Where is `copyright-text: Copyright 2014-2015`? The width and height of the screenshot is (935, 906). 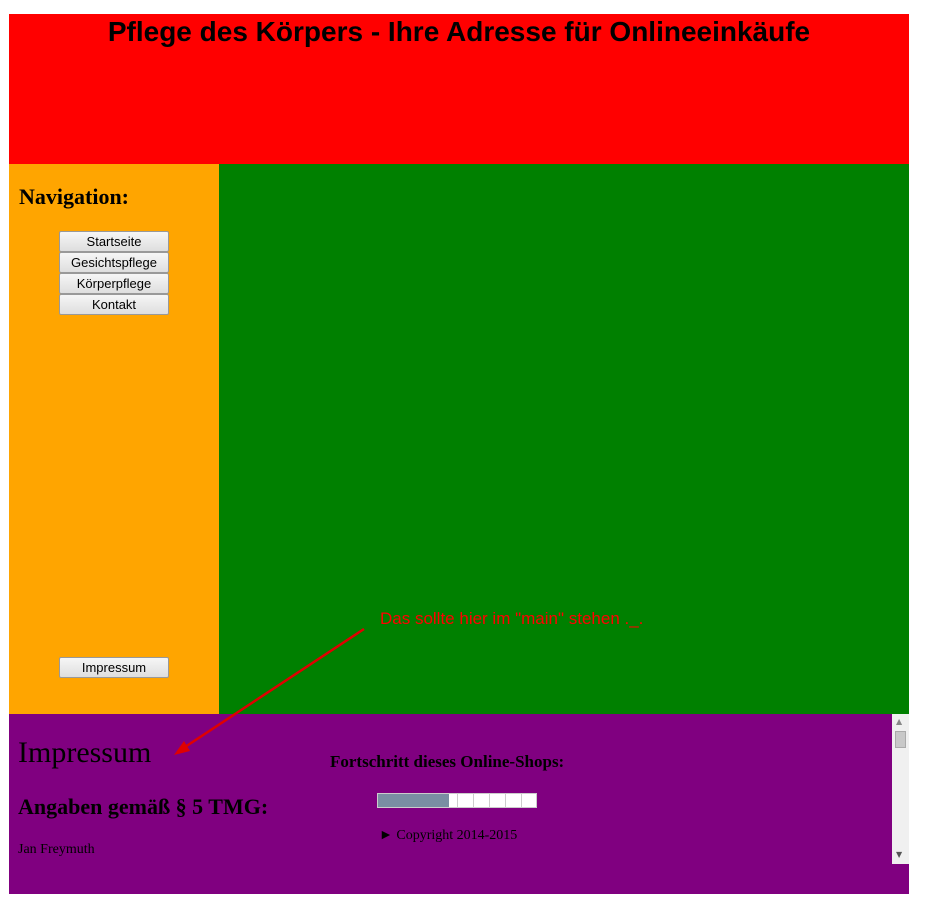
copyright-text: Copyright 2014-2015 is located at coordinates (457, 835).